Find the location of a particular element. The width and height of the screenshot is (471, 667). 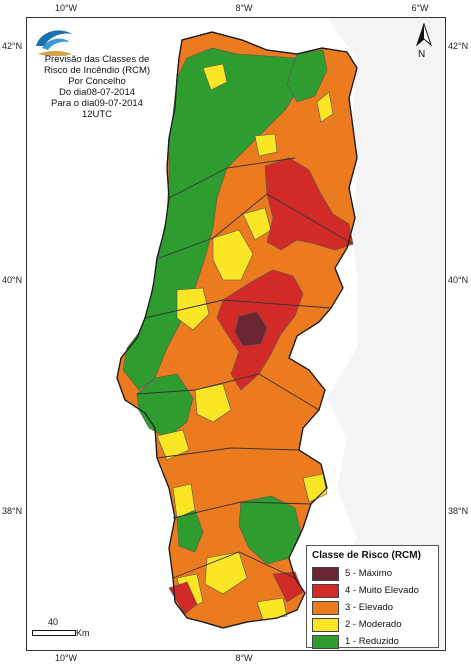

region-maximo is located at coordinates (251, 329).